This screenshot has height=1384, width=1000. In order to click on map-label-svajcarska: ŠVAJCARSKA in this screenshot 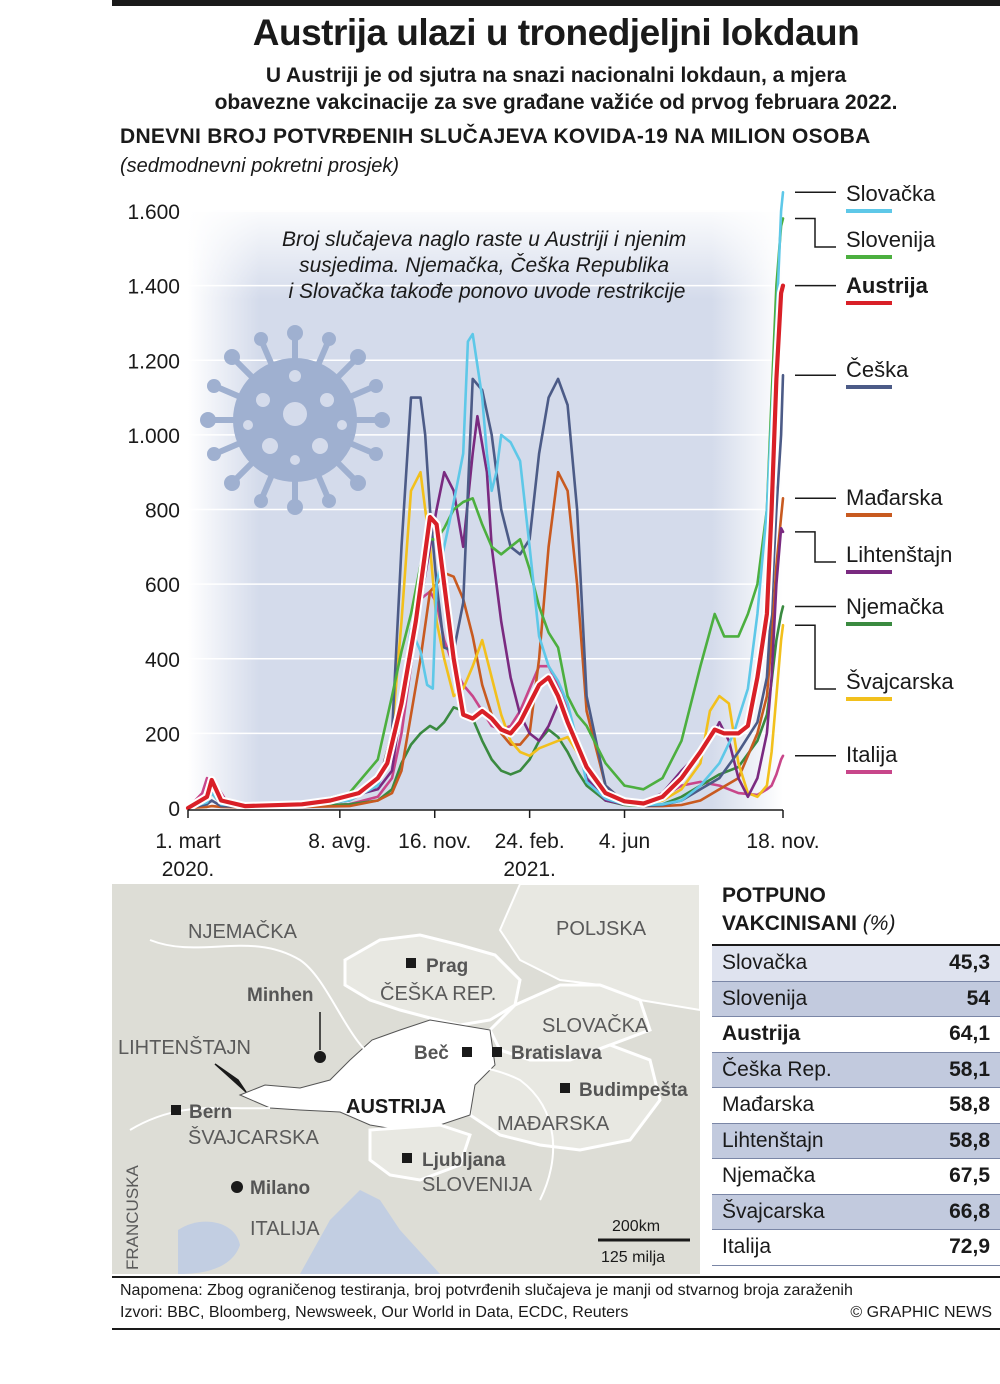, I will do `click(253, 1137)`.